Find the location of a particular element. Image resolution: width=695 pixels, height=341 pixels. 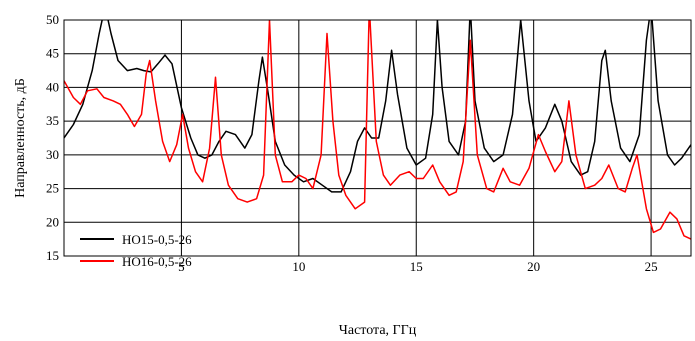

y-tick-label: 45 is located at coordinates (52, 53).